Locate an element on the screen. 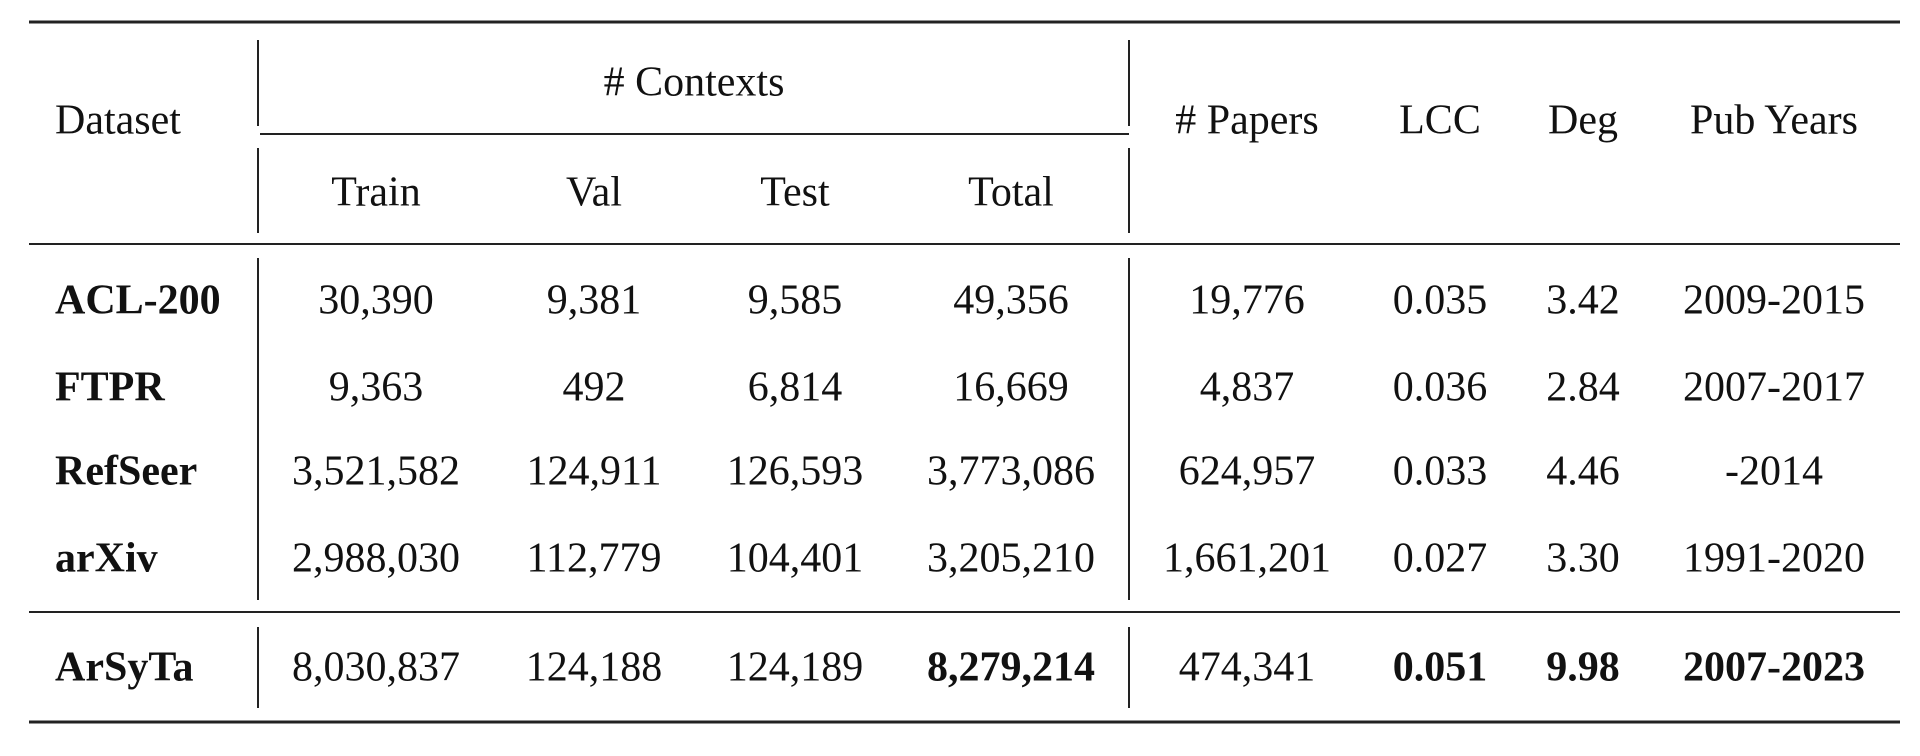 This screenshot has width=1920, height=756. cell: 30,390 is located at coordinates (376, 301).